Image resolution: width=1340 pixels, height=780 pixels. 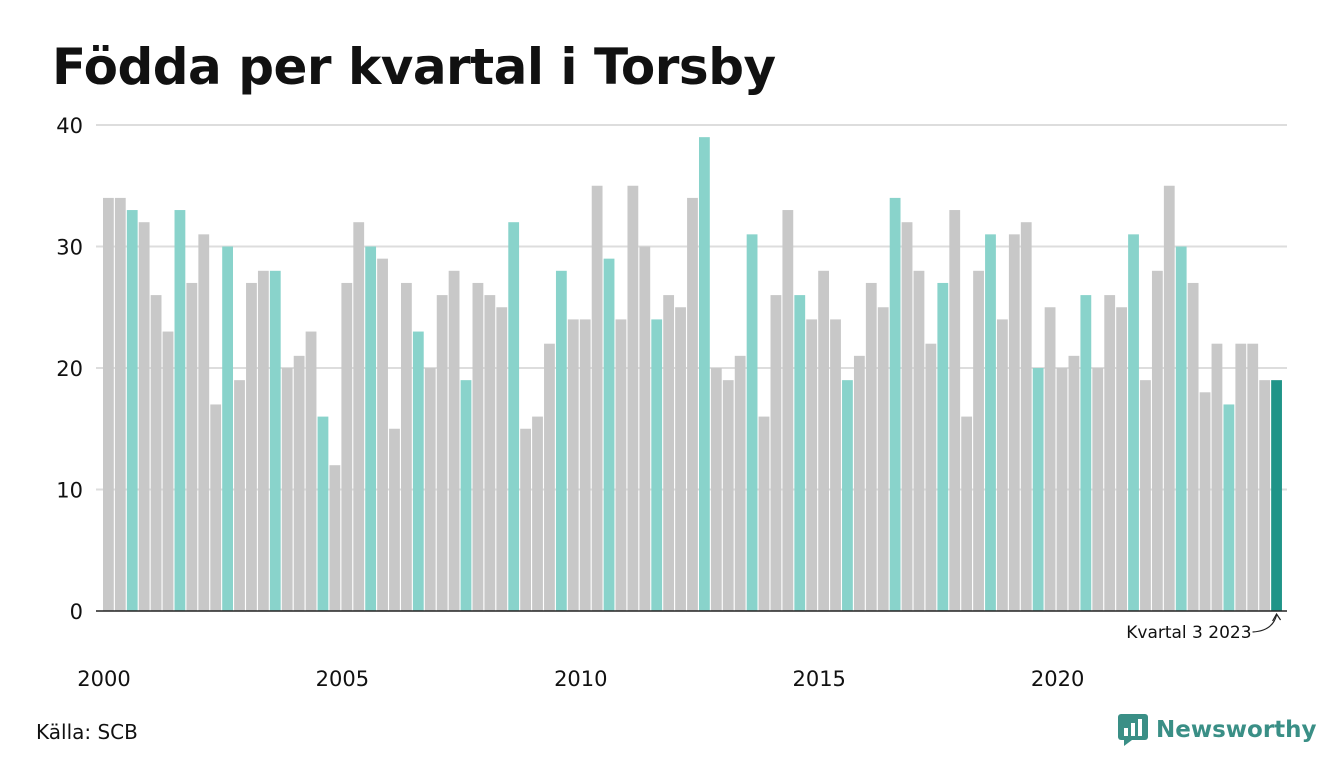 What do you see at coordinates (76, 612) in the screenshot?
I see `y-tick-label: 0` at bounding box center [76, 612].